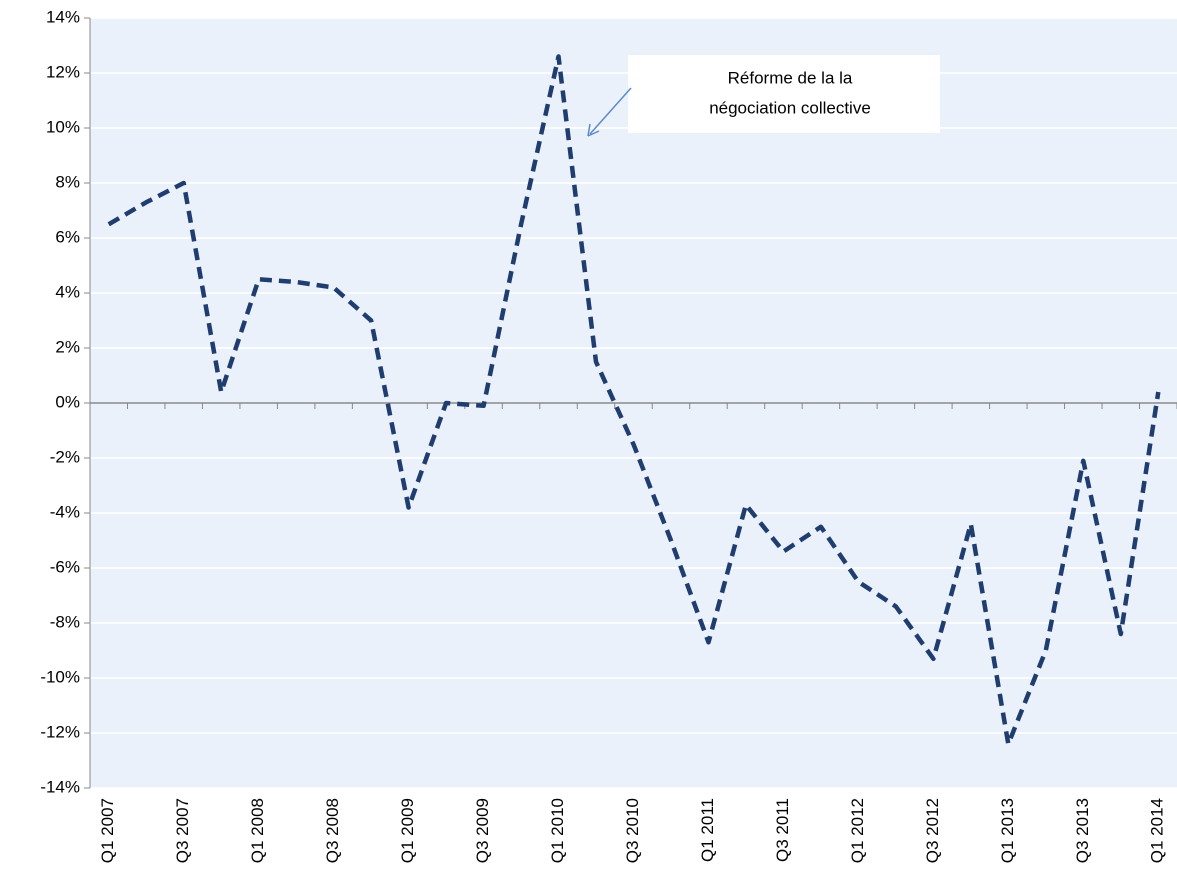 This screenshot has width=1177, height=883. What do you see at coordinates (407, 830) in the screenshot?
I see `x-tick-label: Q1 2009` at bounding box center [407, 830].